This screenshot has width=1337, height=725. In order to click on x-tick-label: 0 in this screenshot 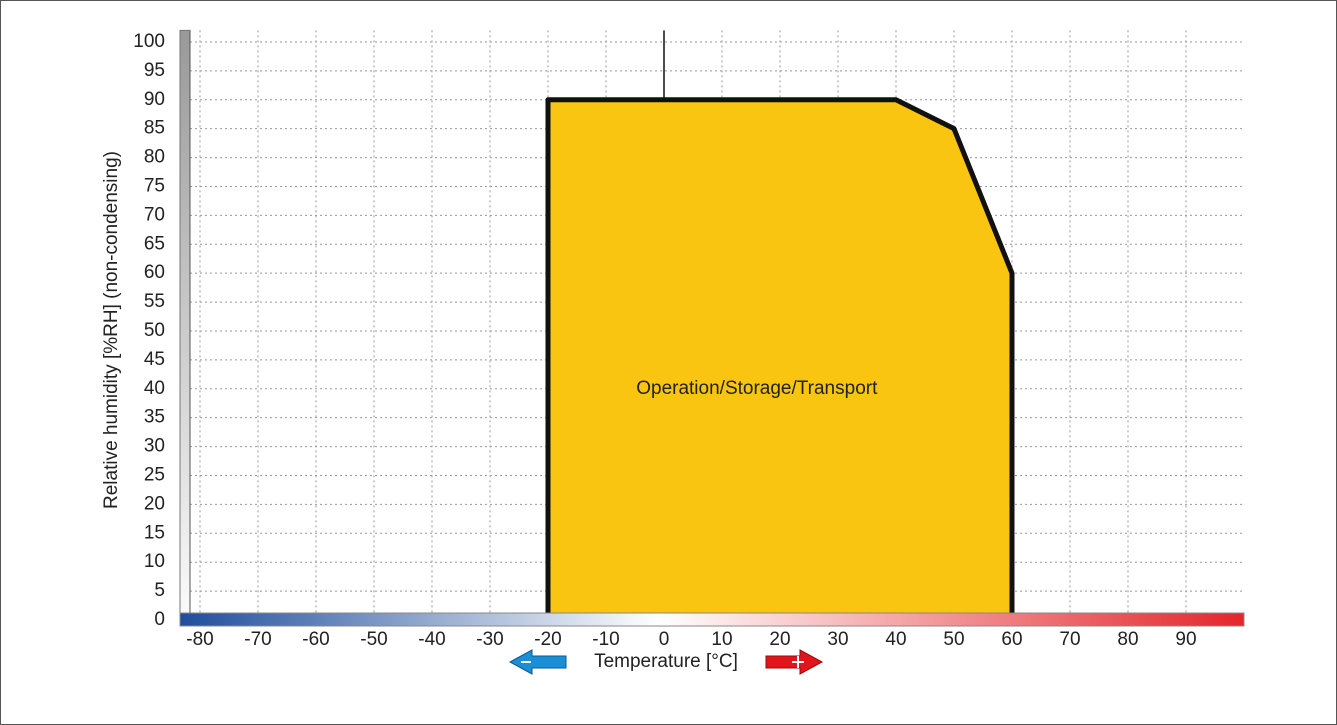, I will do `click(664, 639)`.